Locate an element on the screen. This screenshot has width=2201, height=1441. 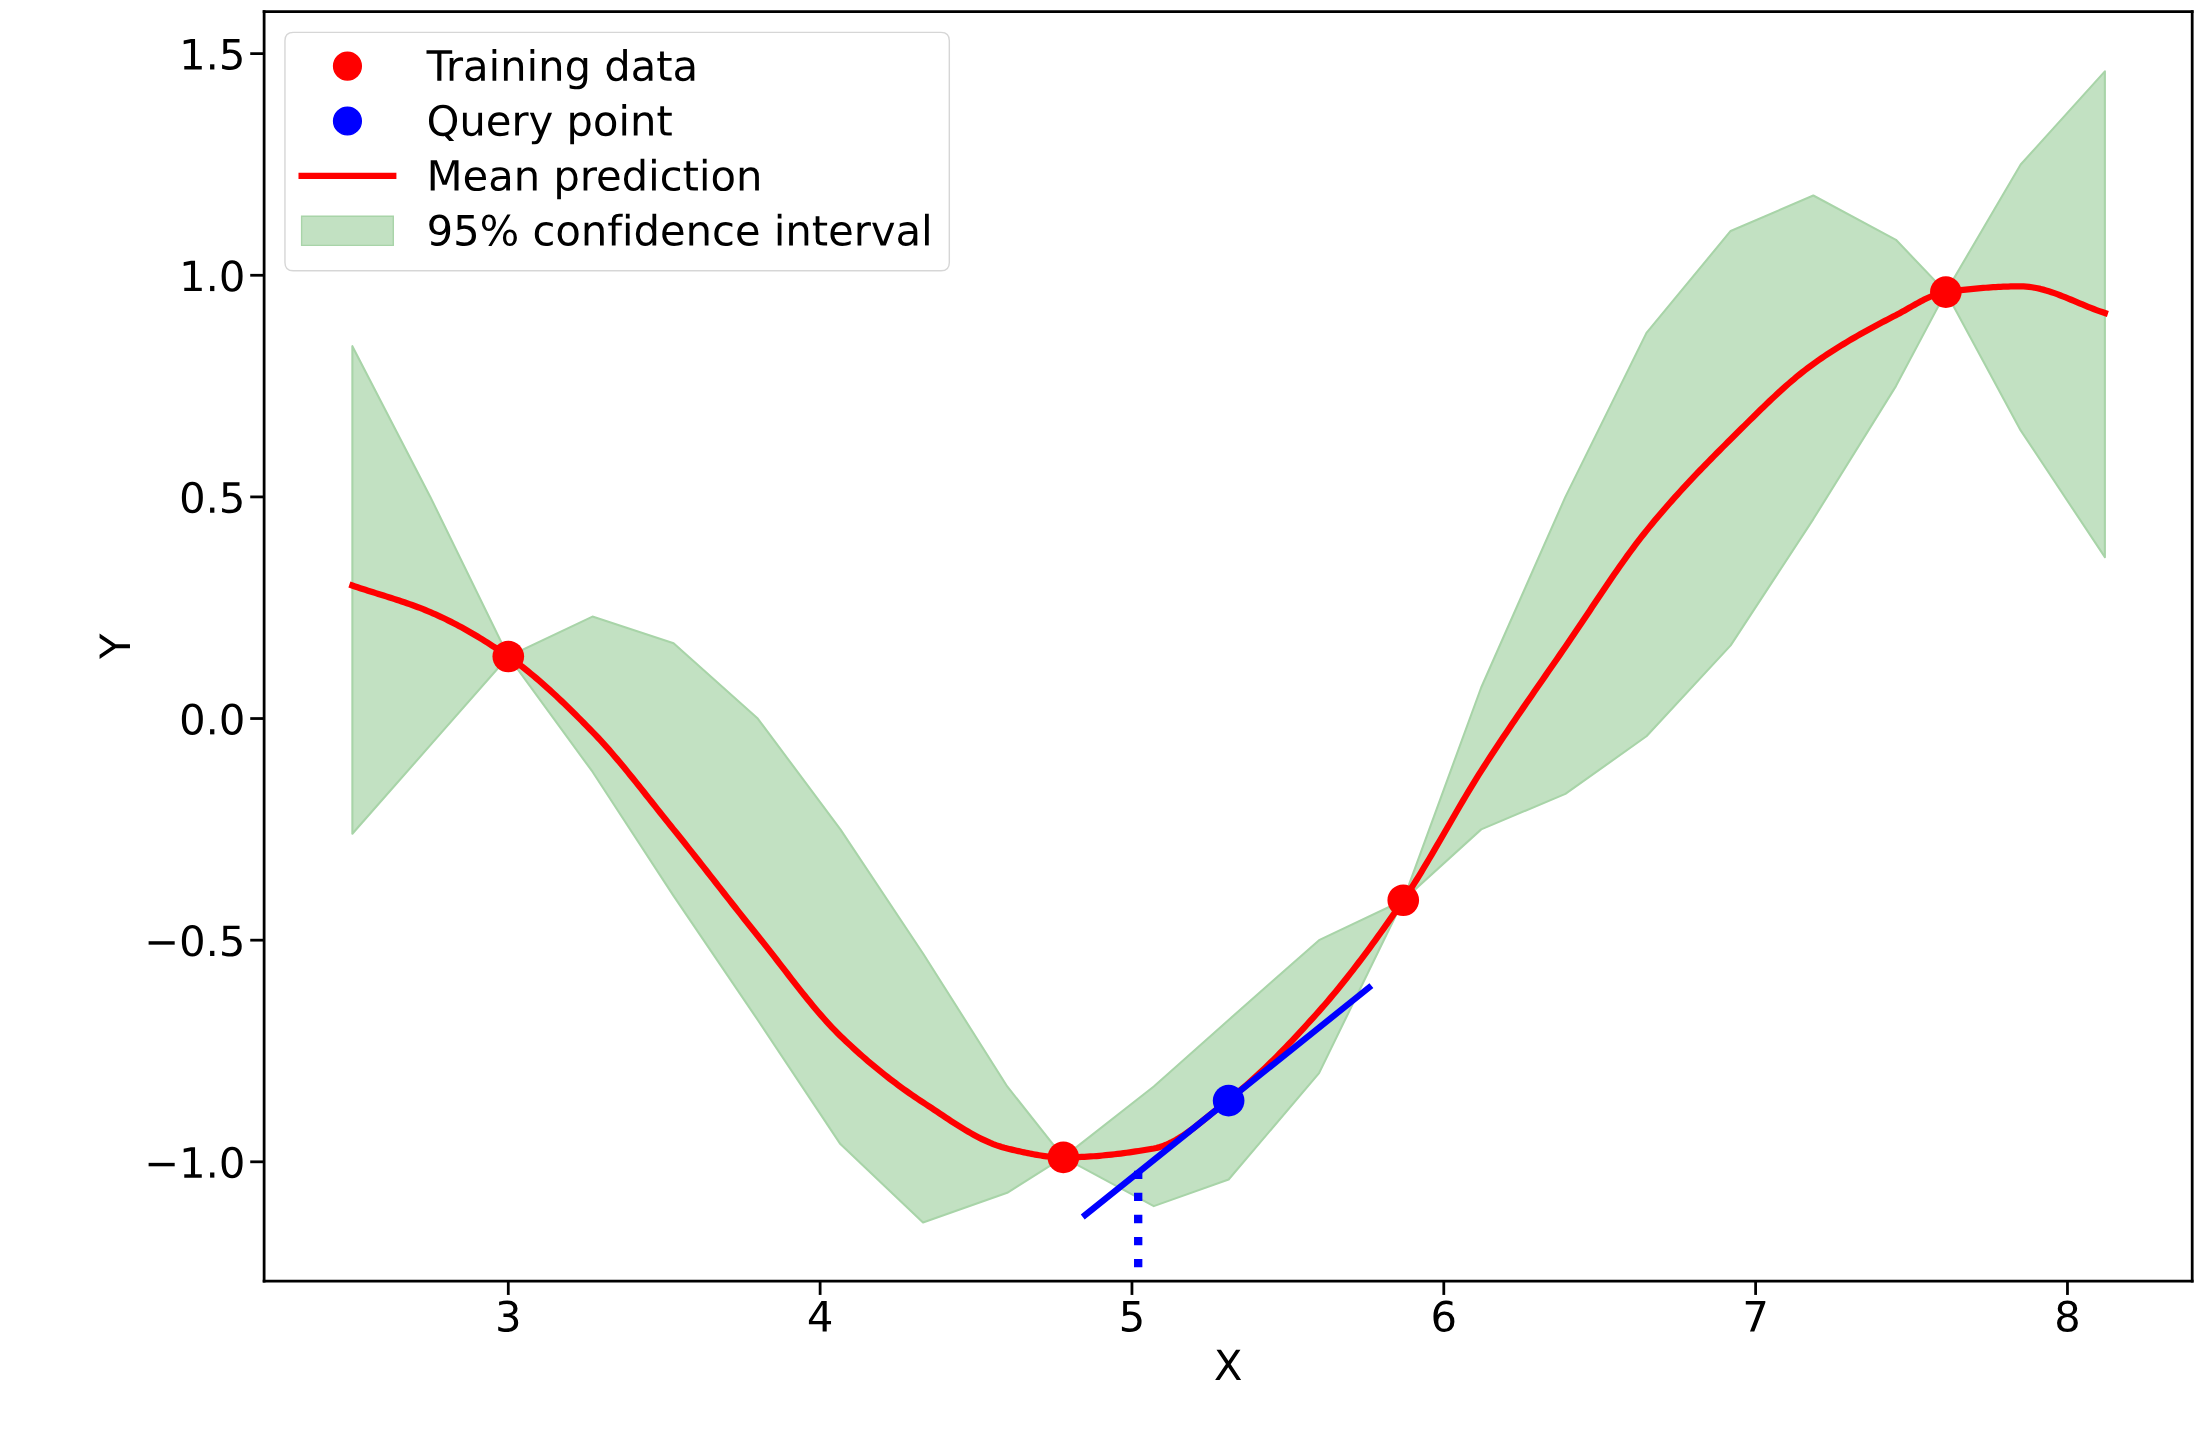
legend-label: 95% confidence interval is located at coordinates (679, 230).